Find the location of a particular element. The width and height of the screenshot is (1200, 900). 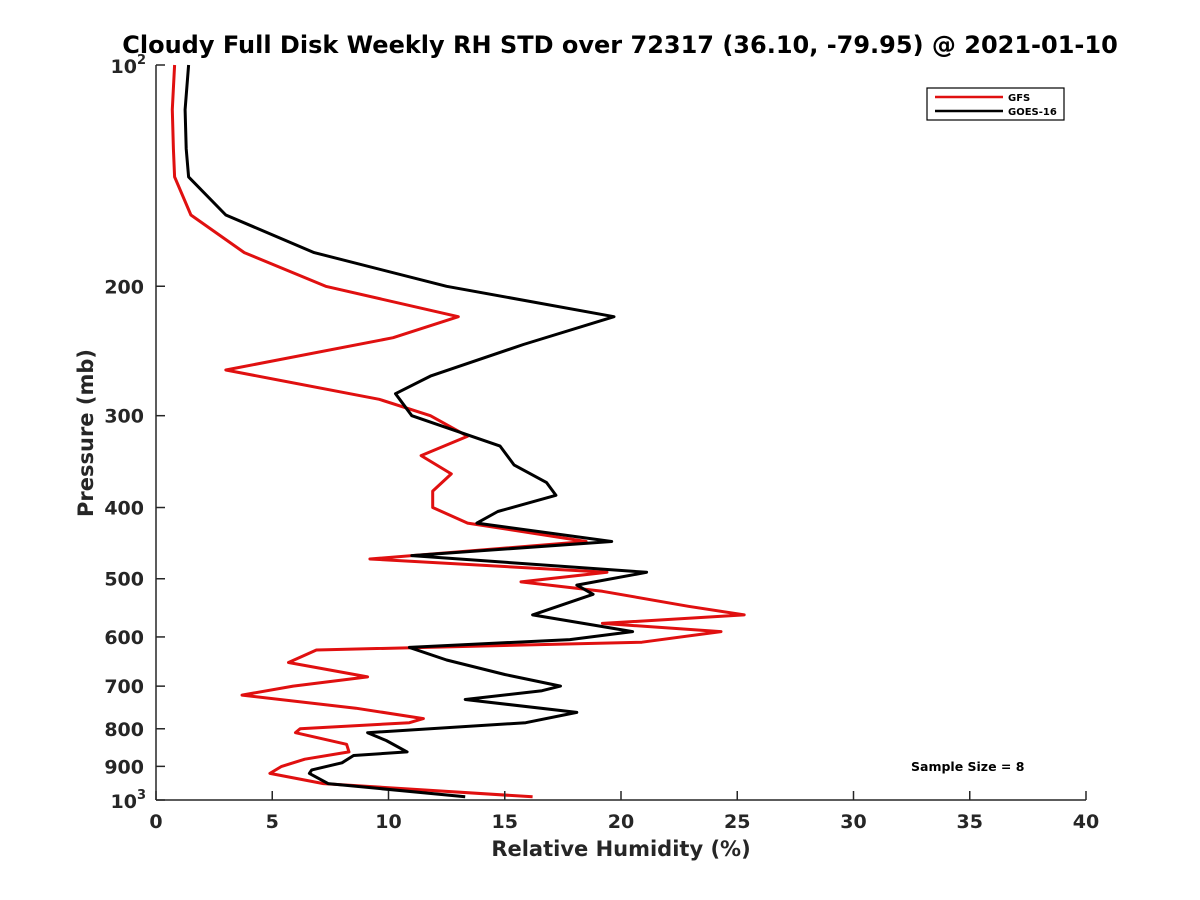

y-axis-label: Pressure (mb) is located at coordinates (86, 433).